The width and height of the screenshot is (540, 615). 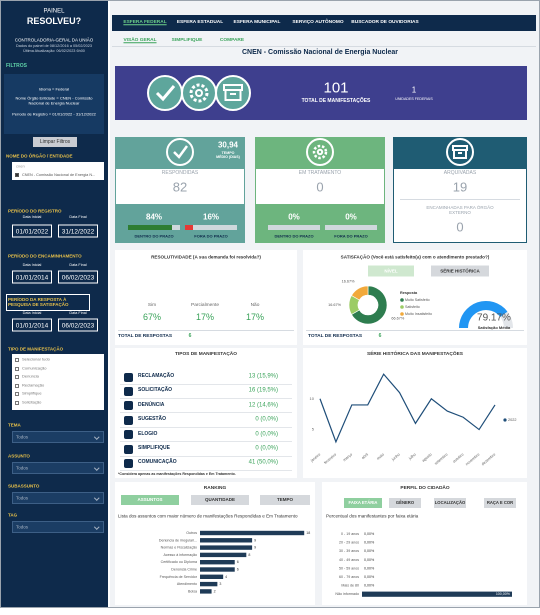 What do you see at coordinates (35, 211) in the screenshot?
I see `date-filter-label: PERÍODO DO REGISTRO` at bounding box center [35, 211].